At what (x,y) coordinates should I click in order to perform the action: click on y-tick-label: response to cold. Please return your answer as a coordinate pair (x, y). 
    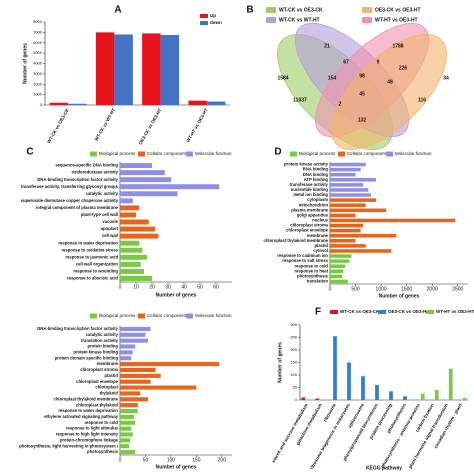
    Looking at the image, I should click on (311, 265).